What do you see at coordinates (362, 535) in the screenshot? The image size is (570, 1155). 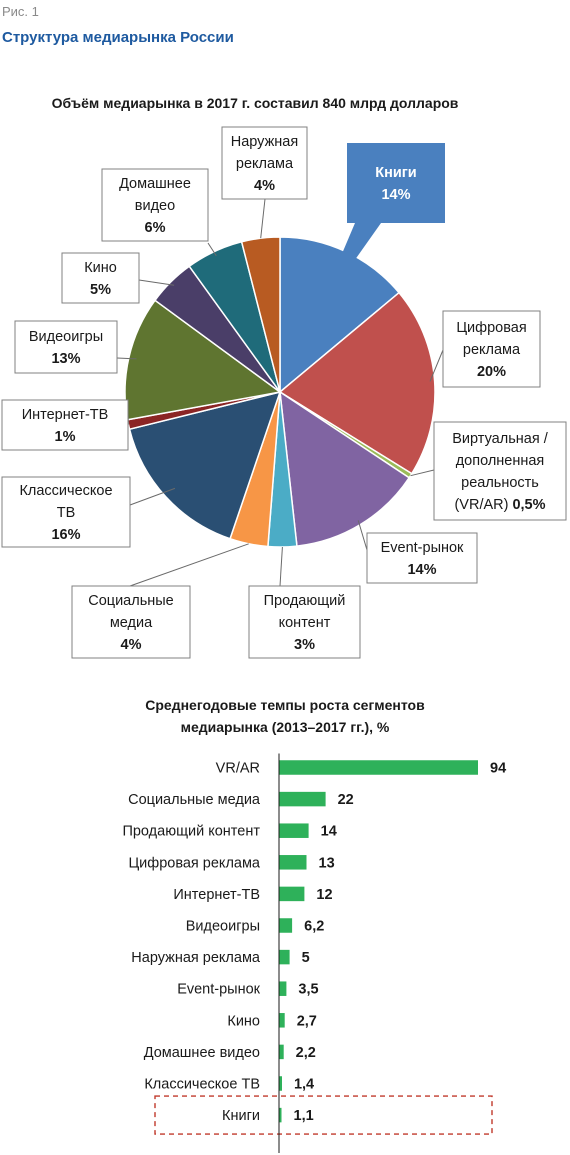 I see `pie-callout-line-event` at bounding box center [362, 535].